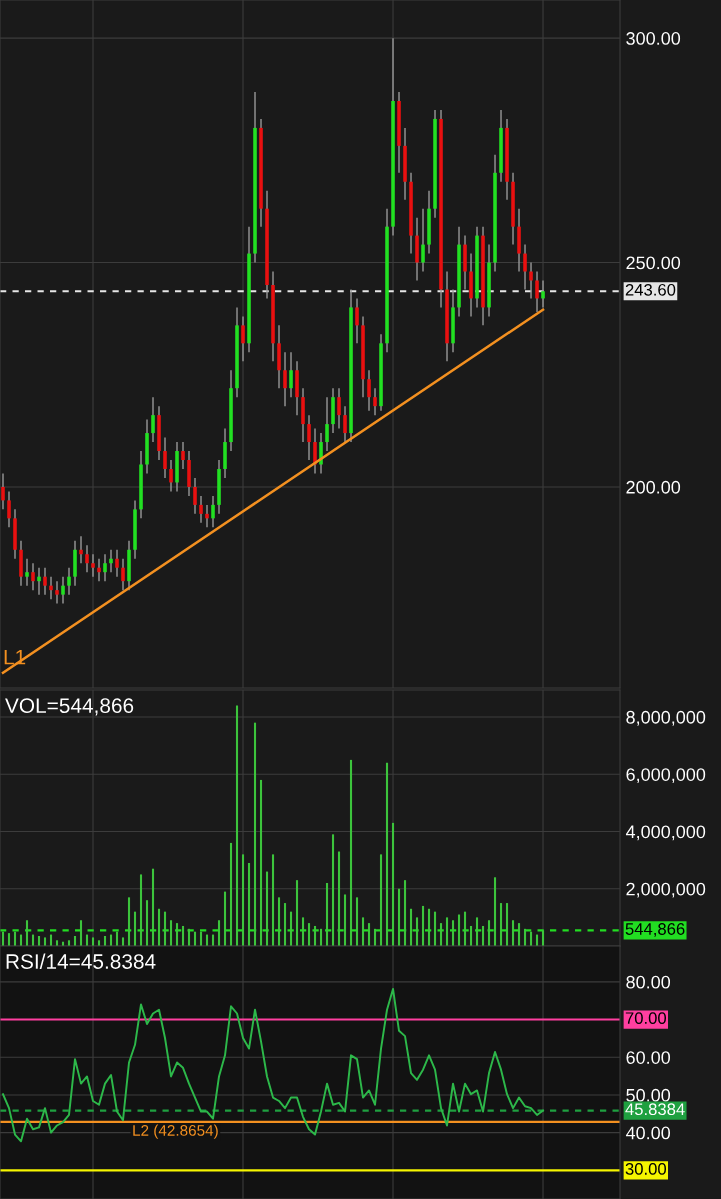 This screenshot has height=1199, width=721. What do you see at coordinates (69, 707) in the screenshot?
I see `annotation: VOL=544,866` at bounding box center [69, 707].